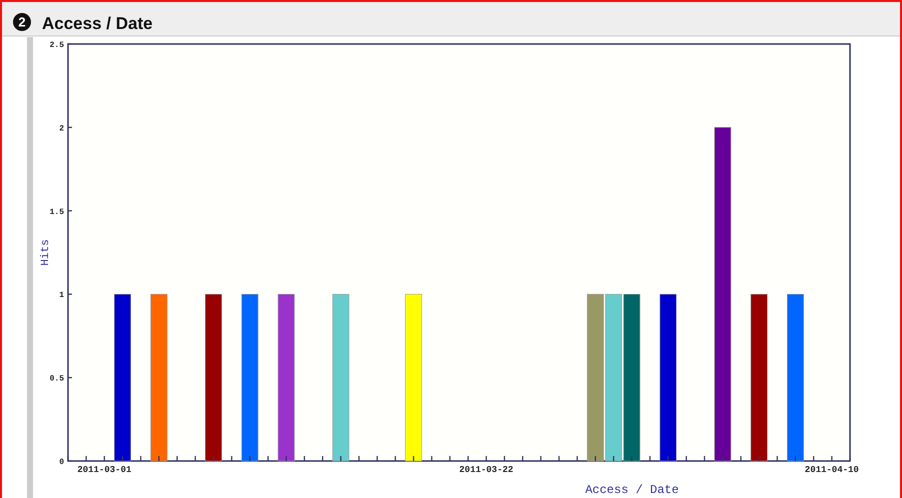 The image size is (902, 498). What do you see at coordinates (57, 45) in the screenshot?
I see `y-tick-label: 2.5` at bounding box center [57, 45].